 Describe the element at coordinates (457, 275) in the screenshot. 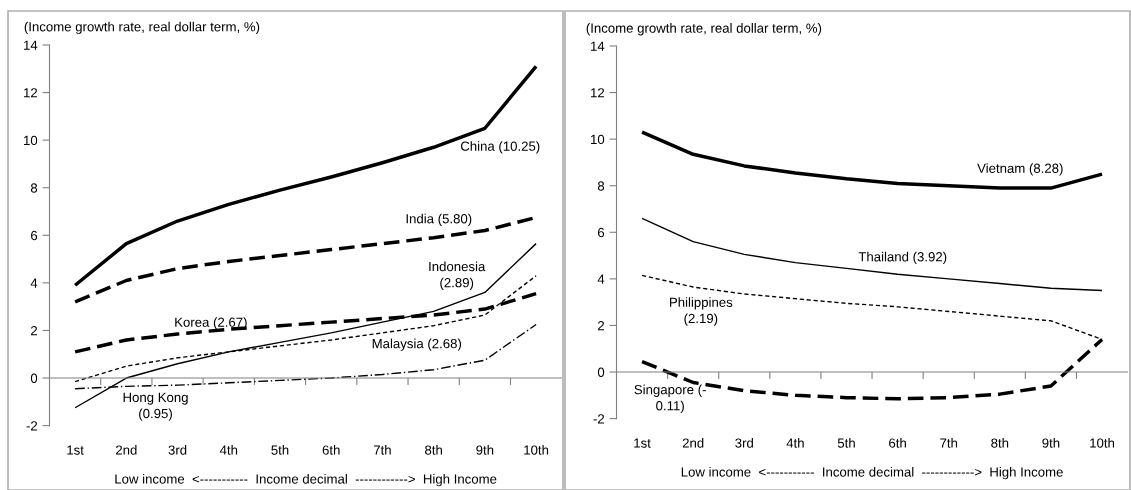

I see `series-label: Indonesia (2.89)` at that location.